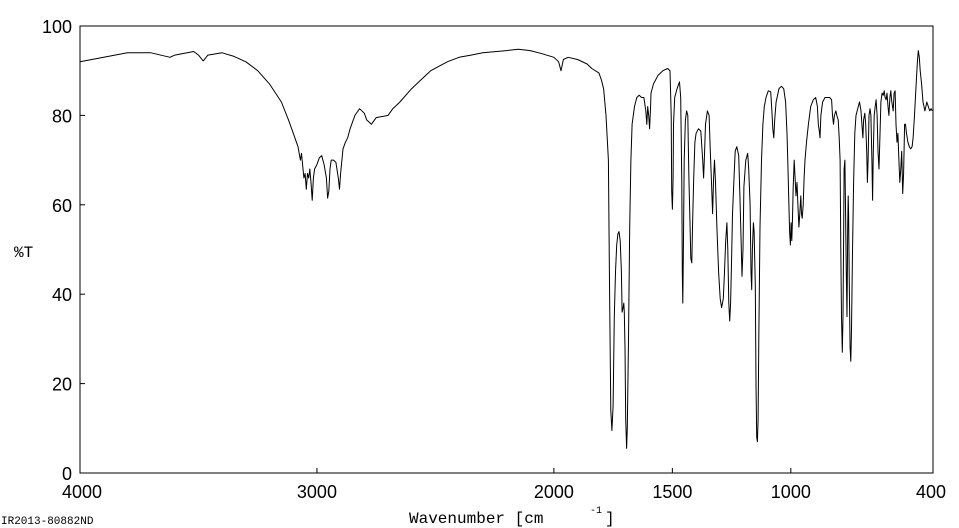 The width and height of the screenshot is (959, 528). I want to click on x-axis-label: Wavenumber [cm -1 ], so click(512, 517).